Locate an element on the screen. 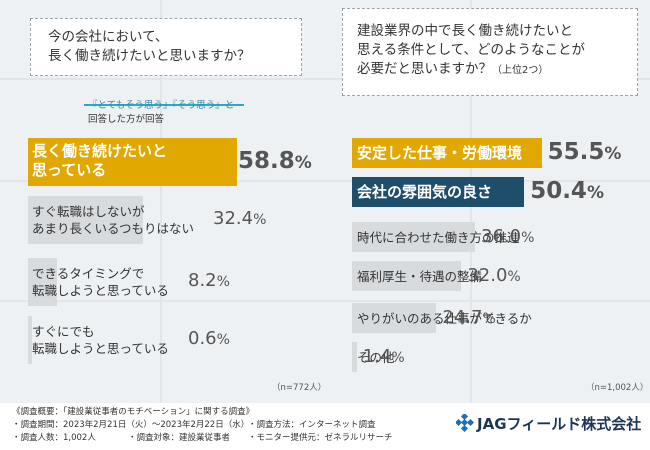 The width and height of the screenshot is (650, 450). bar-label-line: すぐ転職はしないが is located at coordinates (88, 211).